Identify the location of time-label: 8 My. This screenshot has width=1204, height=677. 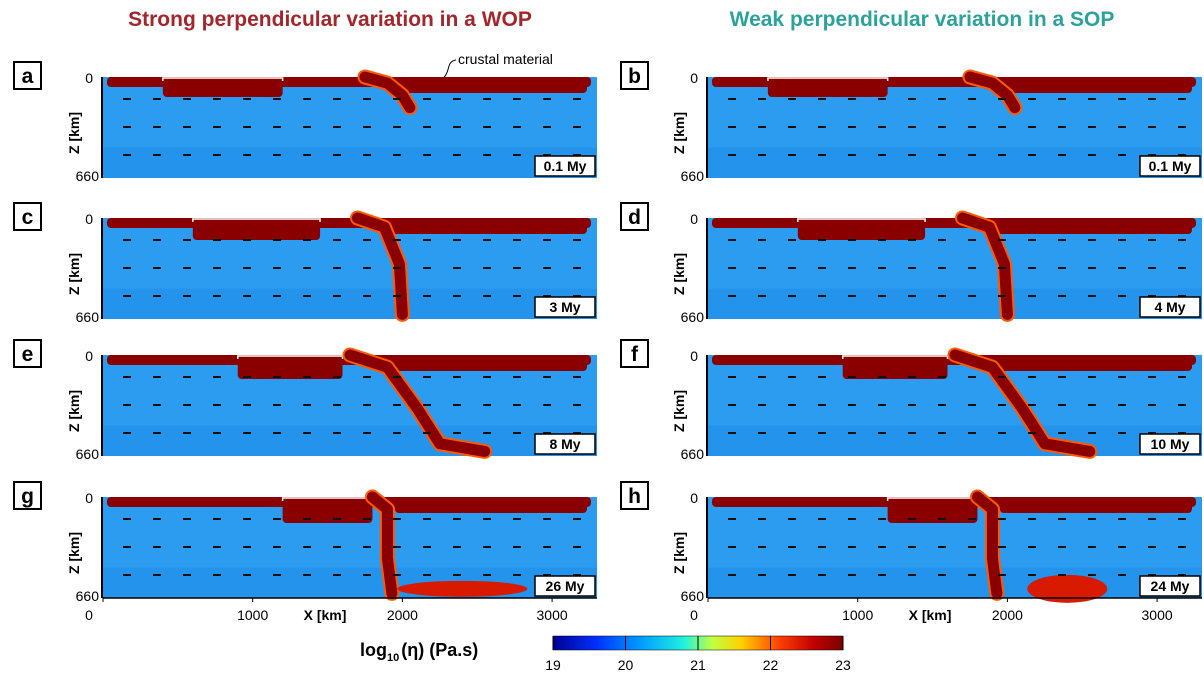
(564, 444).